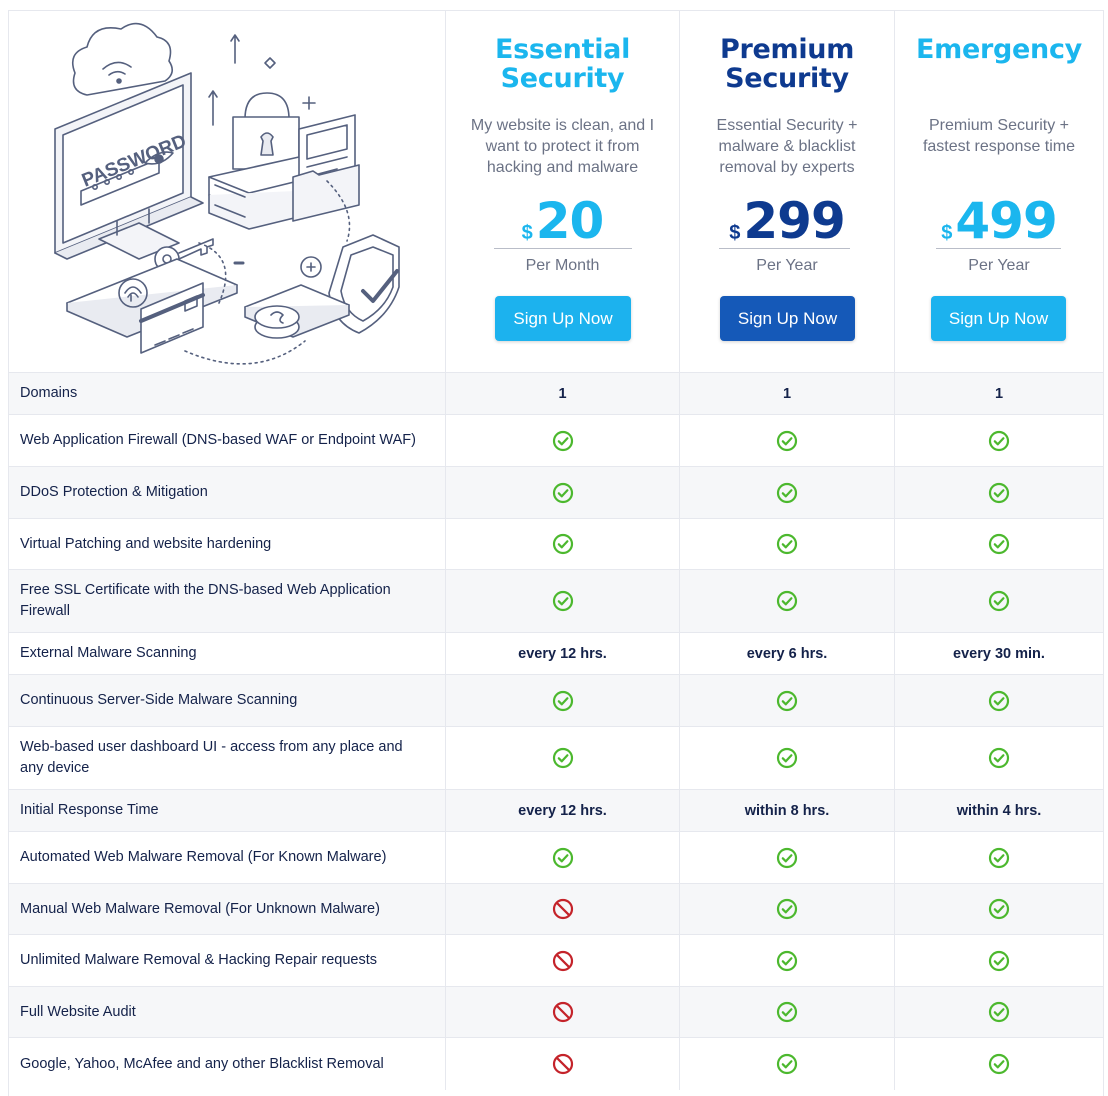 The height and width of the screenshot is (1096, 1108). I want to click on security-illustration: PASSWORD, so click(227, 191).